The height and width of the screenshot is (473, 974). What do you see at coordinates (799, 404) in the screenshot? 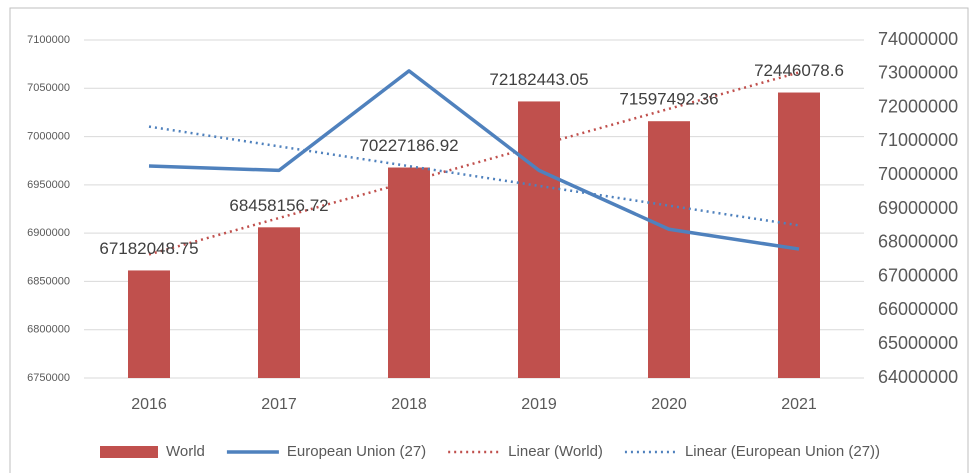
I see `x-tick-label: 2021` at bounding box center [799, 404].